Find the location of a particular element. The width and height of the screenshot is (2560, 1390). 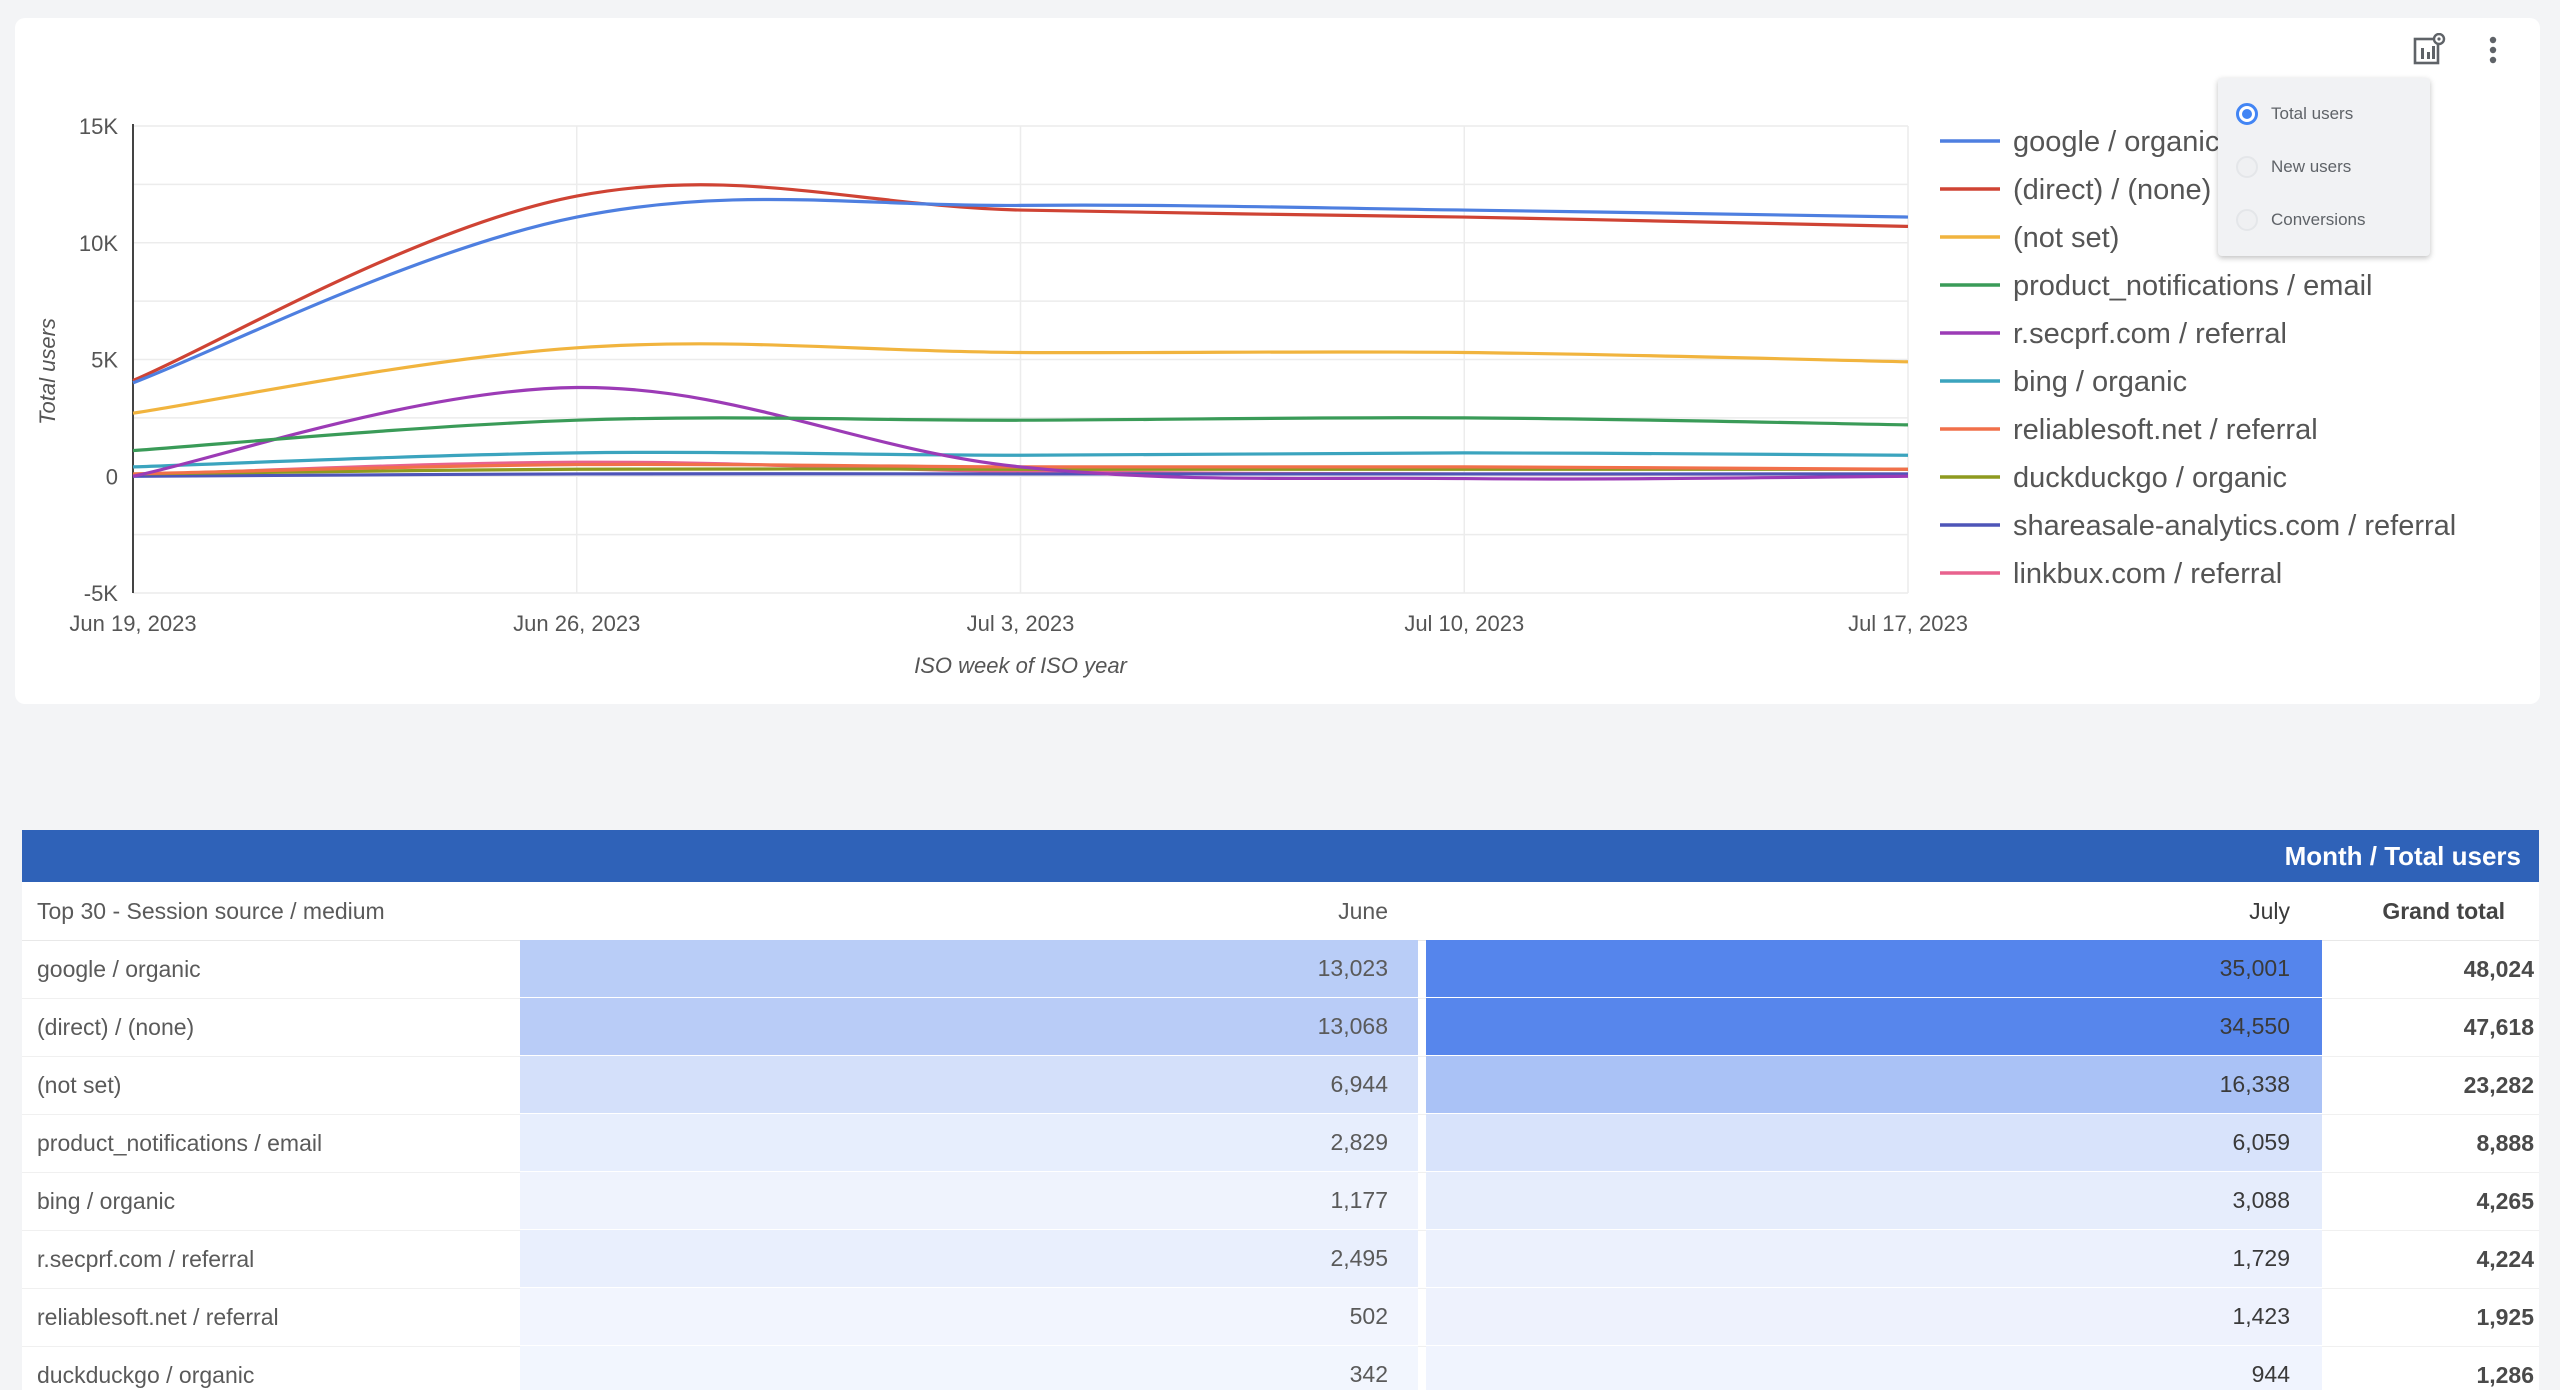

chart-settings-icon is located at coordinates (2429, 50).